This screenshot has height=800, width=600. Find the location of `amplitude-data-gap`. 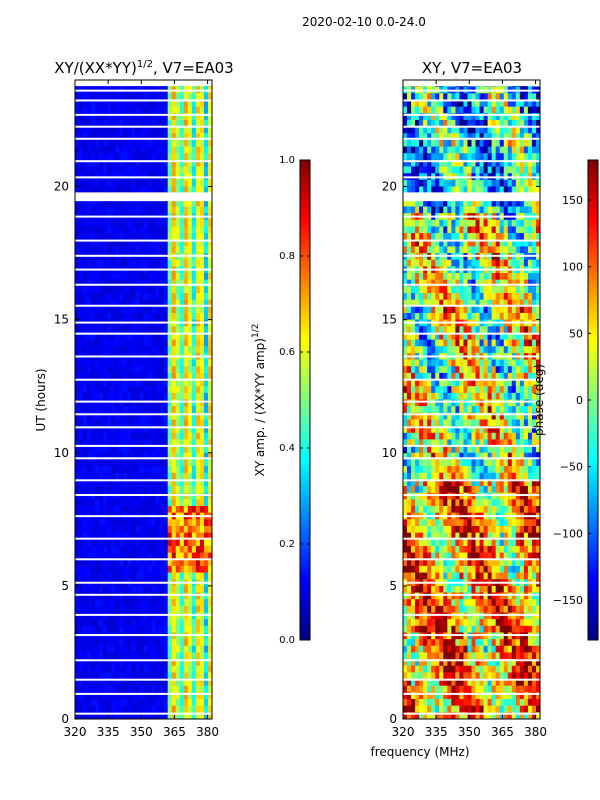

amplitude-data-gap is located at coordinates (143, 401).